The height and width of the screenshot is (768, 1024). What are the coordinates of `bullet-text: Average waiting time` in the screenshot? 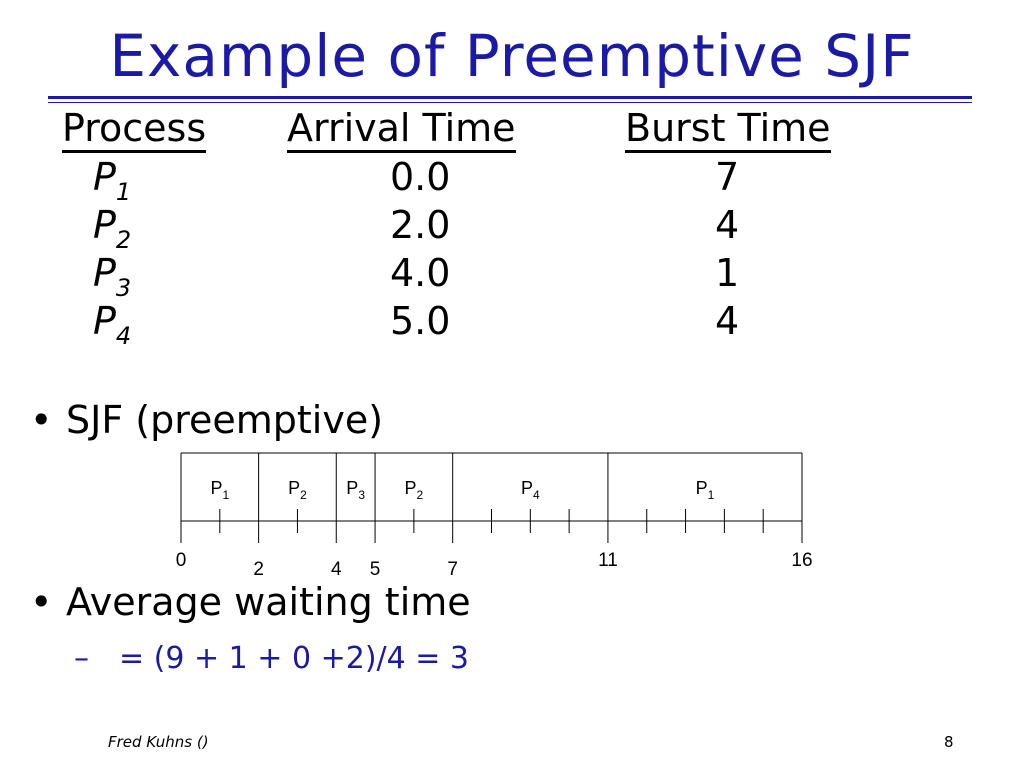 It's located at (268, 602).